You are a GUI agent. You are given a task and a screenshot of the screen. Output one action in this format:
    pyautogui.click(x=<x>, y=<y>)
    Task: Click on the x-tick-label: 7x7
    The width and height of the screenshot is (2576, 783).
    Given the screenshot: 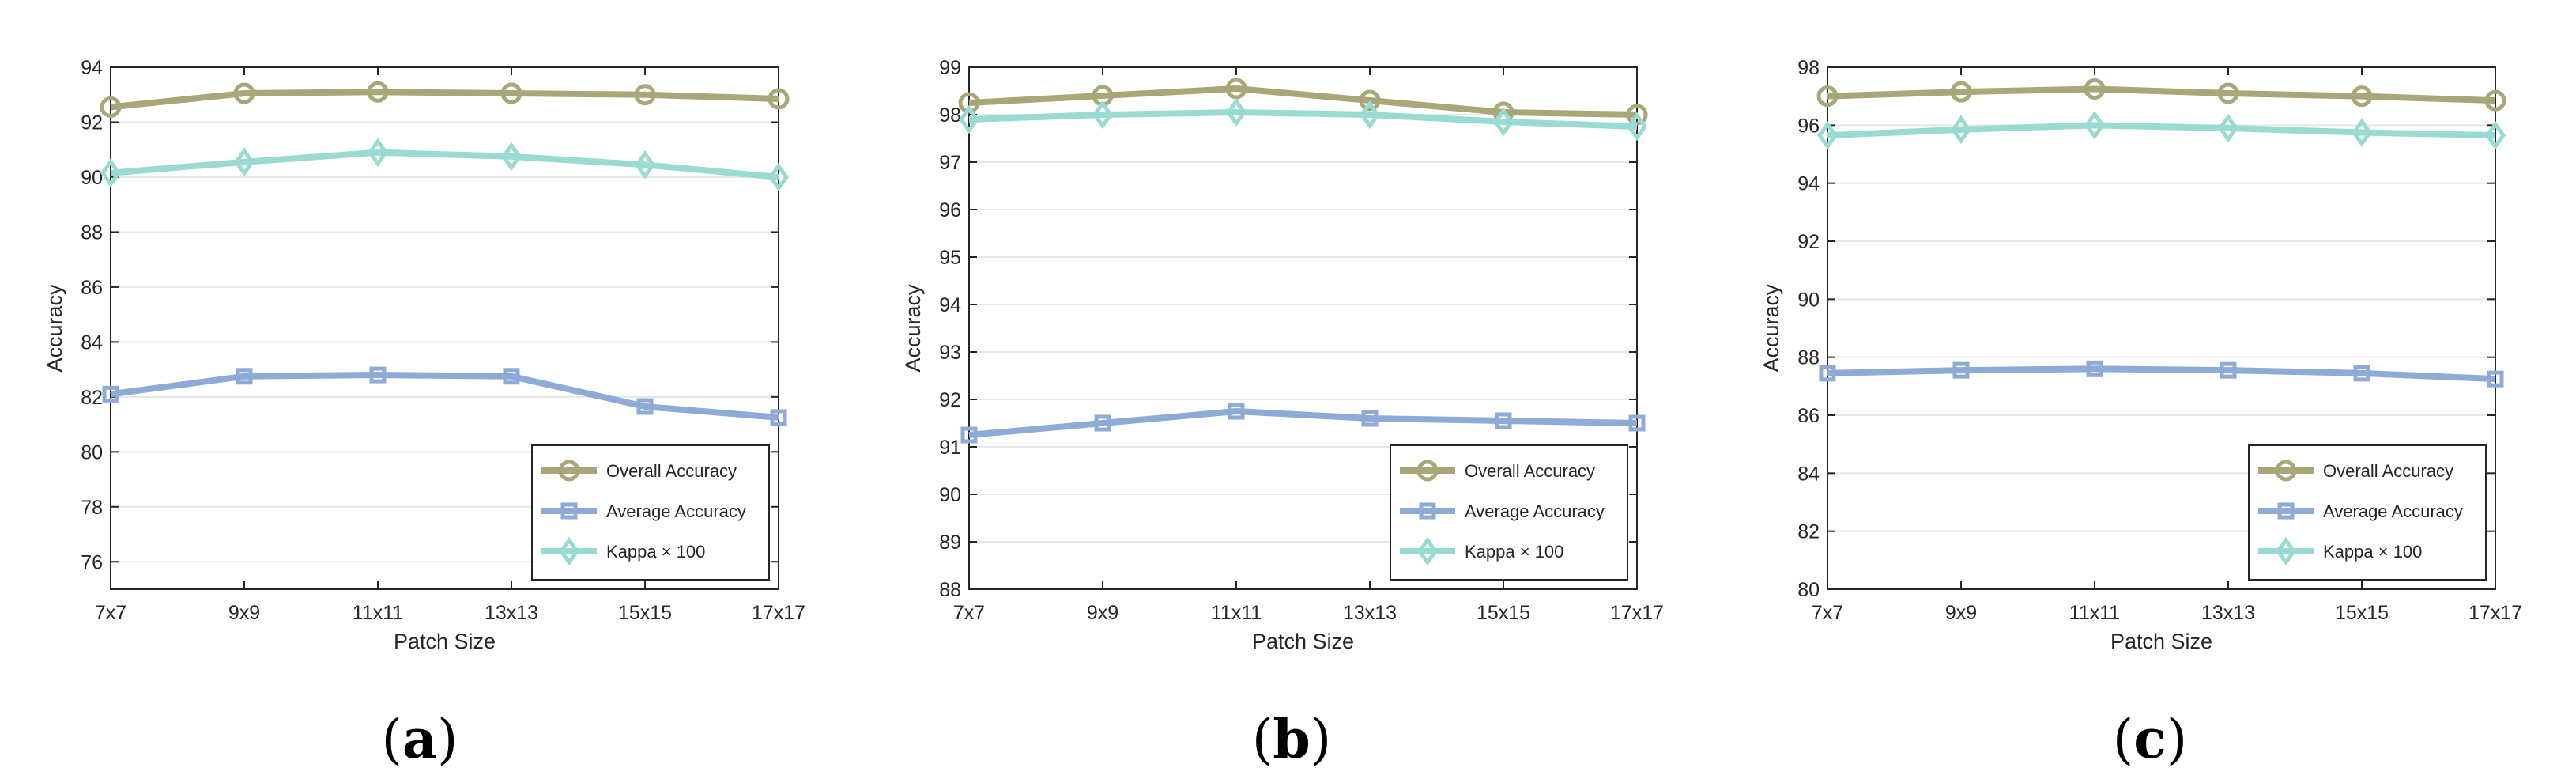 What is the action you would take?
    pyautogui.click(x=1827, y=613)
    